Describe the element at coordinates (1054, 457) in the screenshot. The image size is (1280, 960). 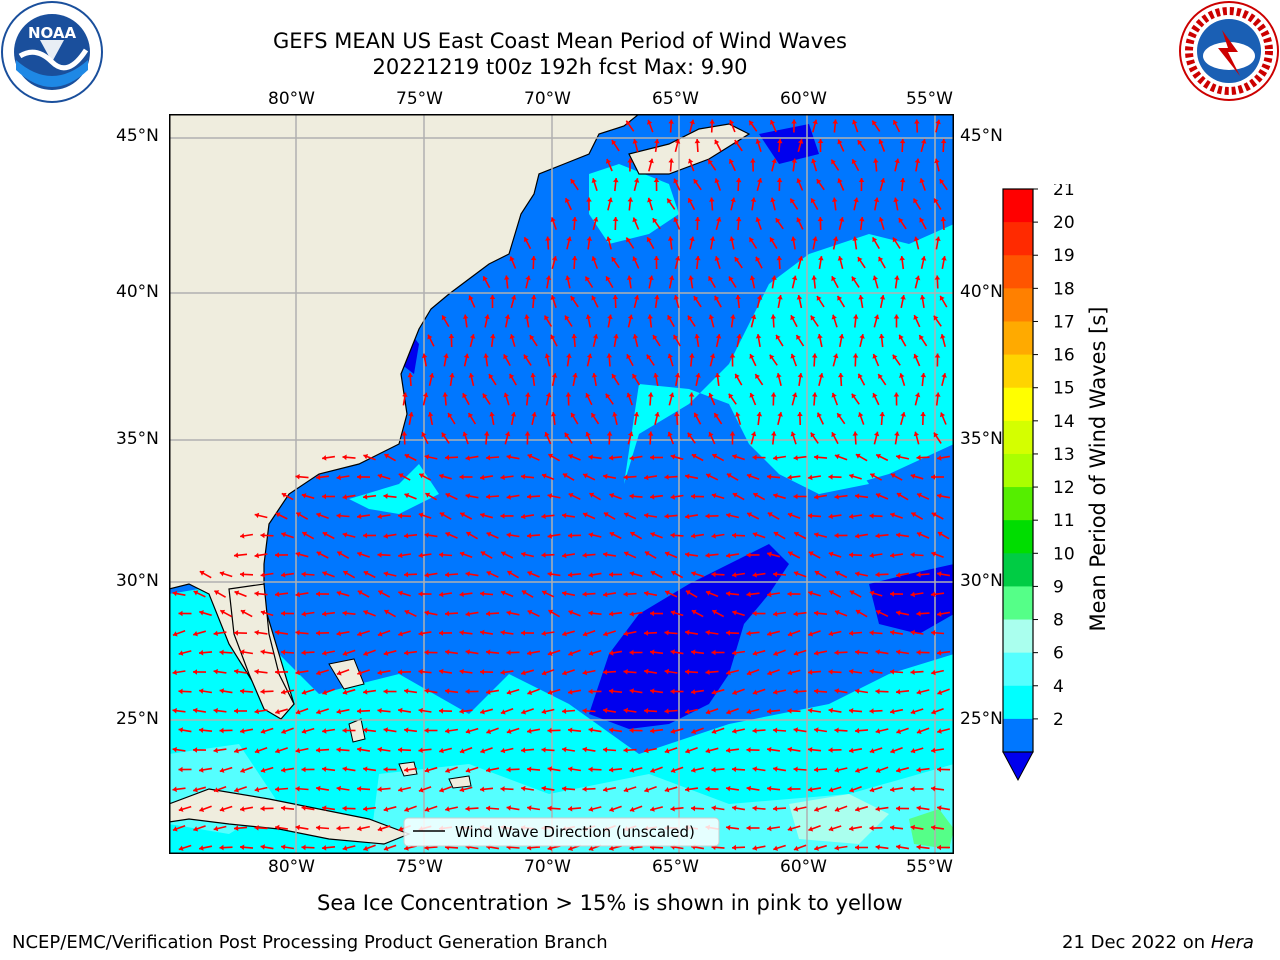
I see `colorbar-ticks: 21 20 19 18 17 16 15 14 13 12 11 10 9 8 6 4 2` at that location.